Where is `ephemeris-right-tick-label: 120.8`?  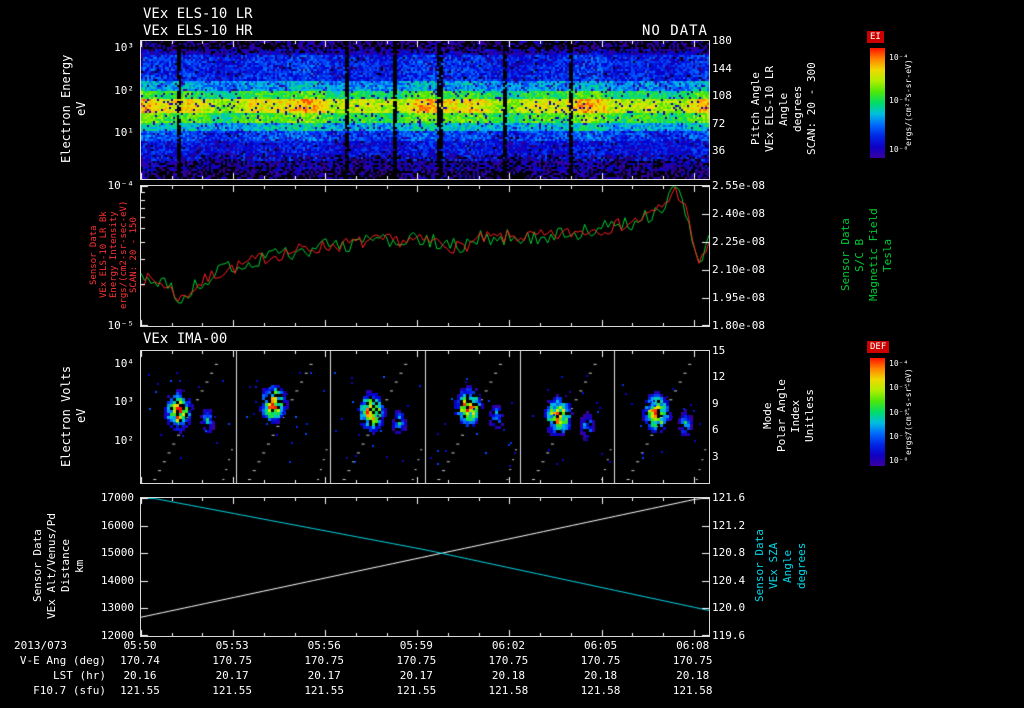
ephemeris-right-tick-label: 120.8 is located at coordinates (729, 553).